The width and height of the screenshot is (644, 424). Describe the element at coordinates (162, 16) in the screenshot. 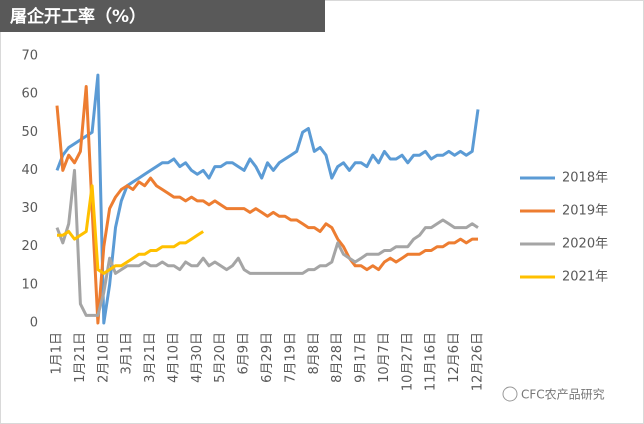

I see `title-box` at that location.